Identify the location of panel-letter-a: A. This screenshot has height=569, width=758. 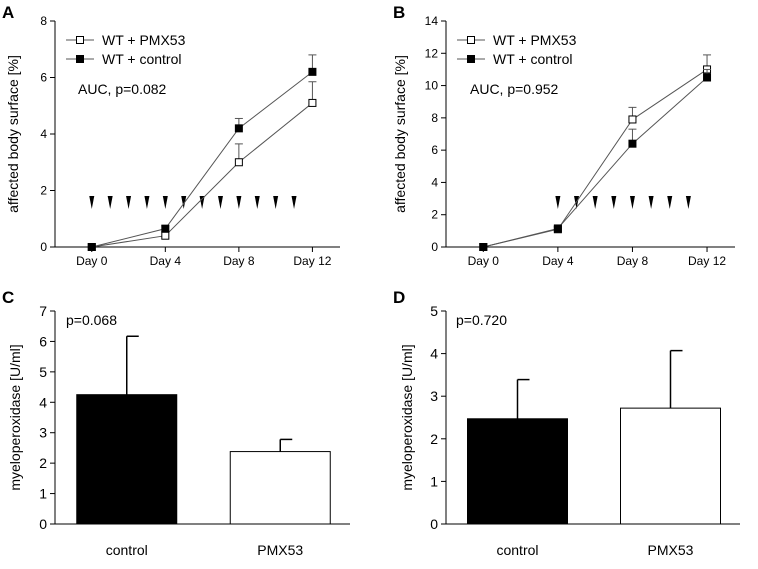
(8, 12).